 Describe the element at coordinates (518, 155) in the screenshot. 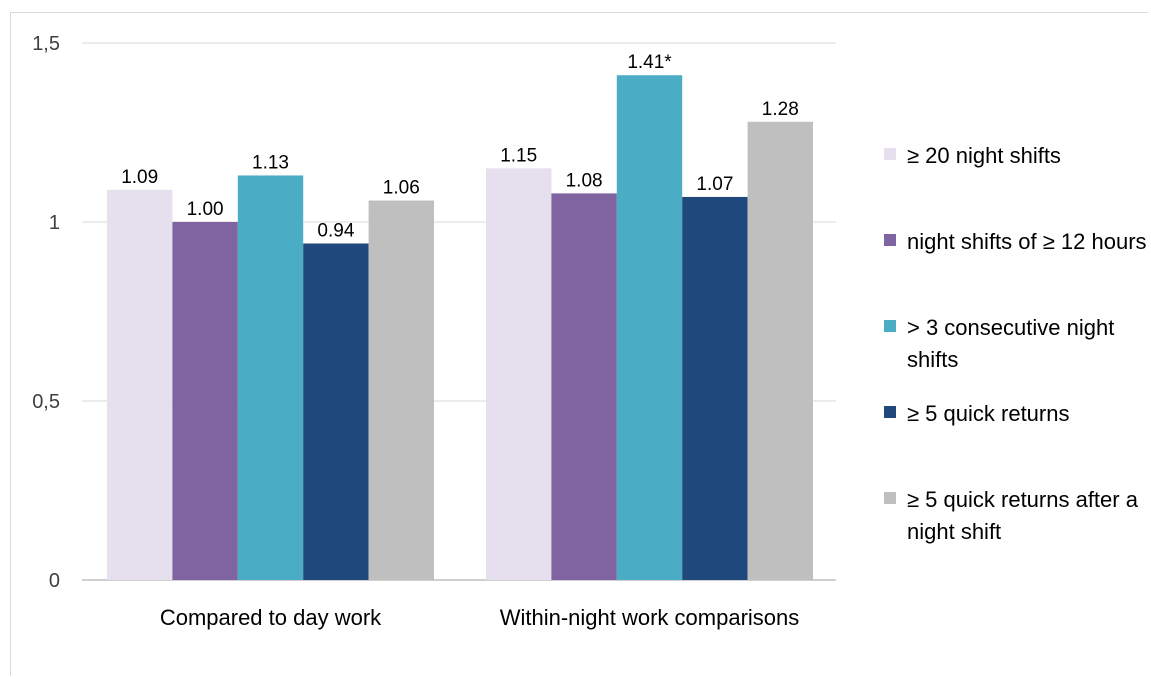

I see `data-label: 1.15` at that location.